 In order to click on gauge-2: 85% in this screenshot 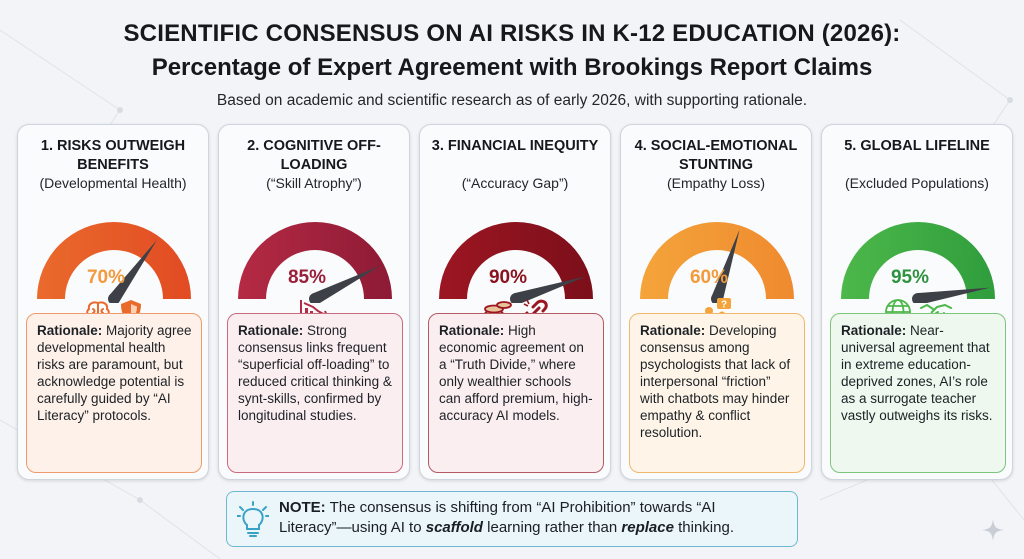, I will do `click(315, 262)`.